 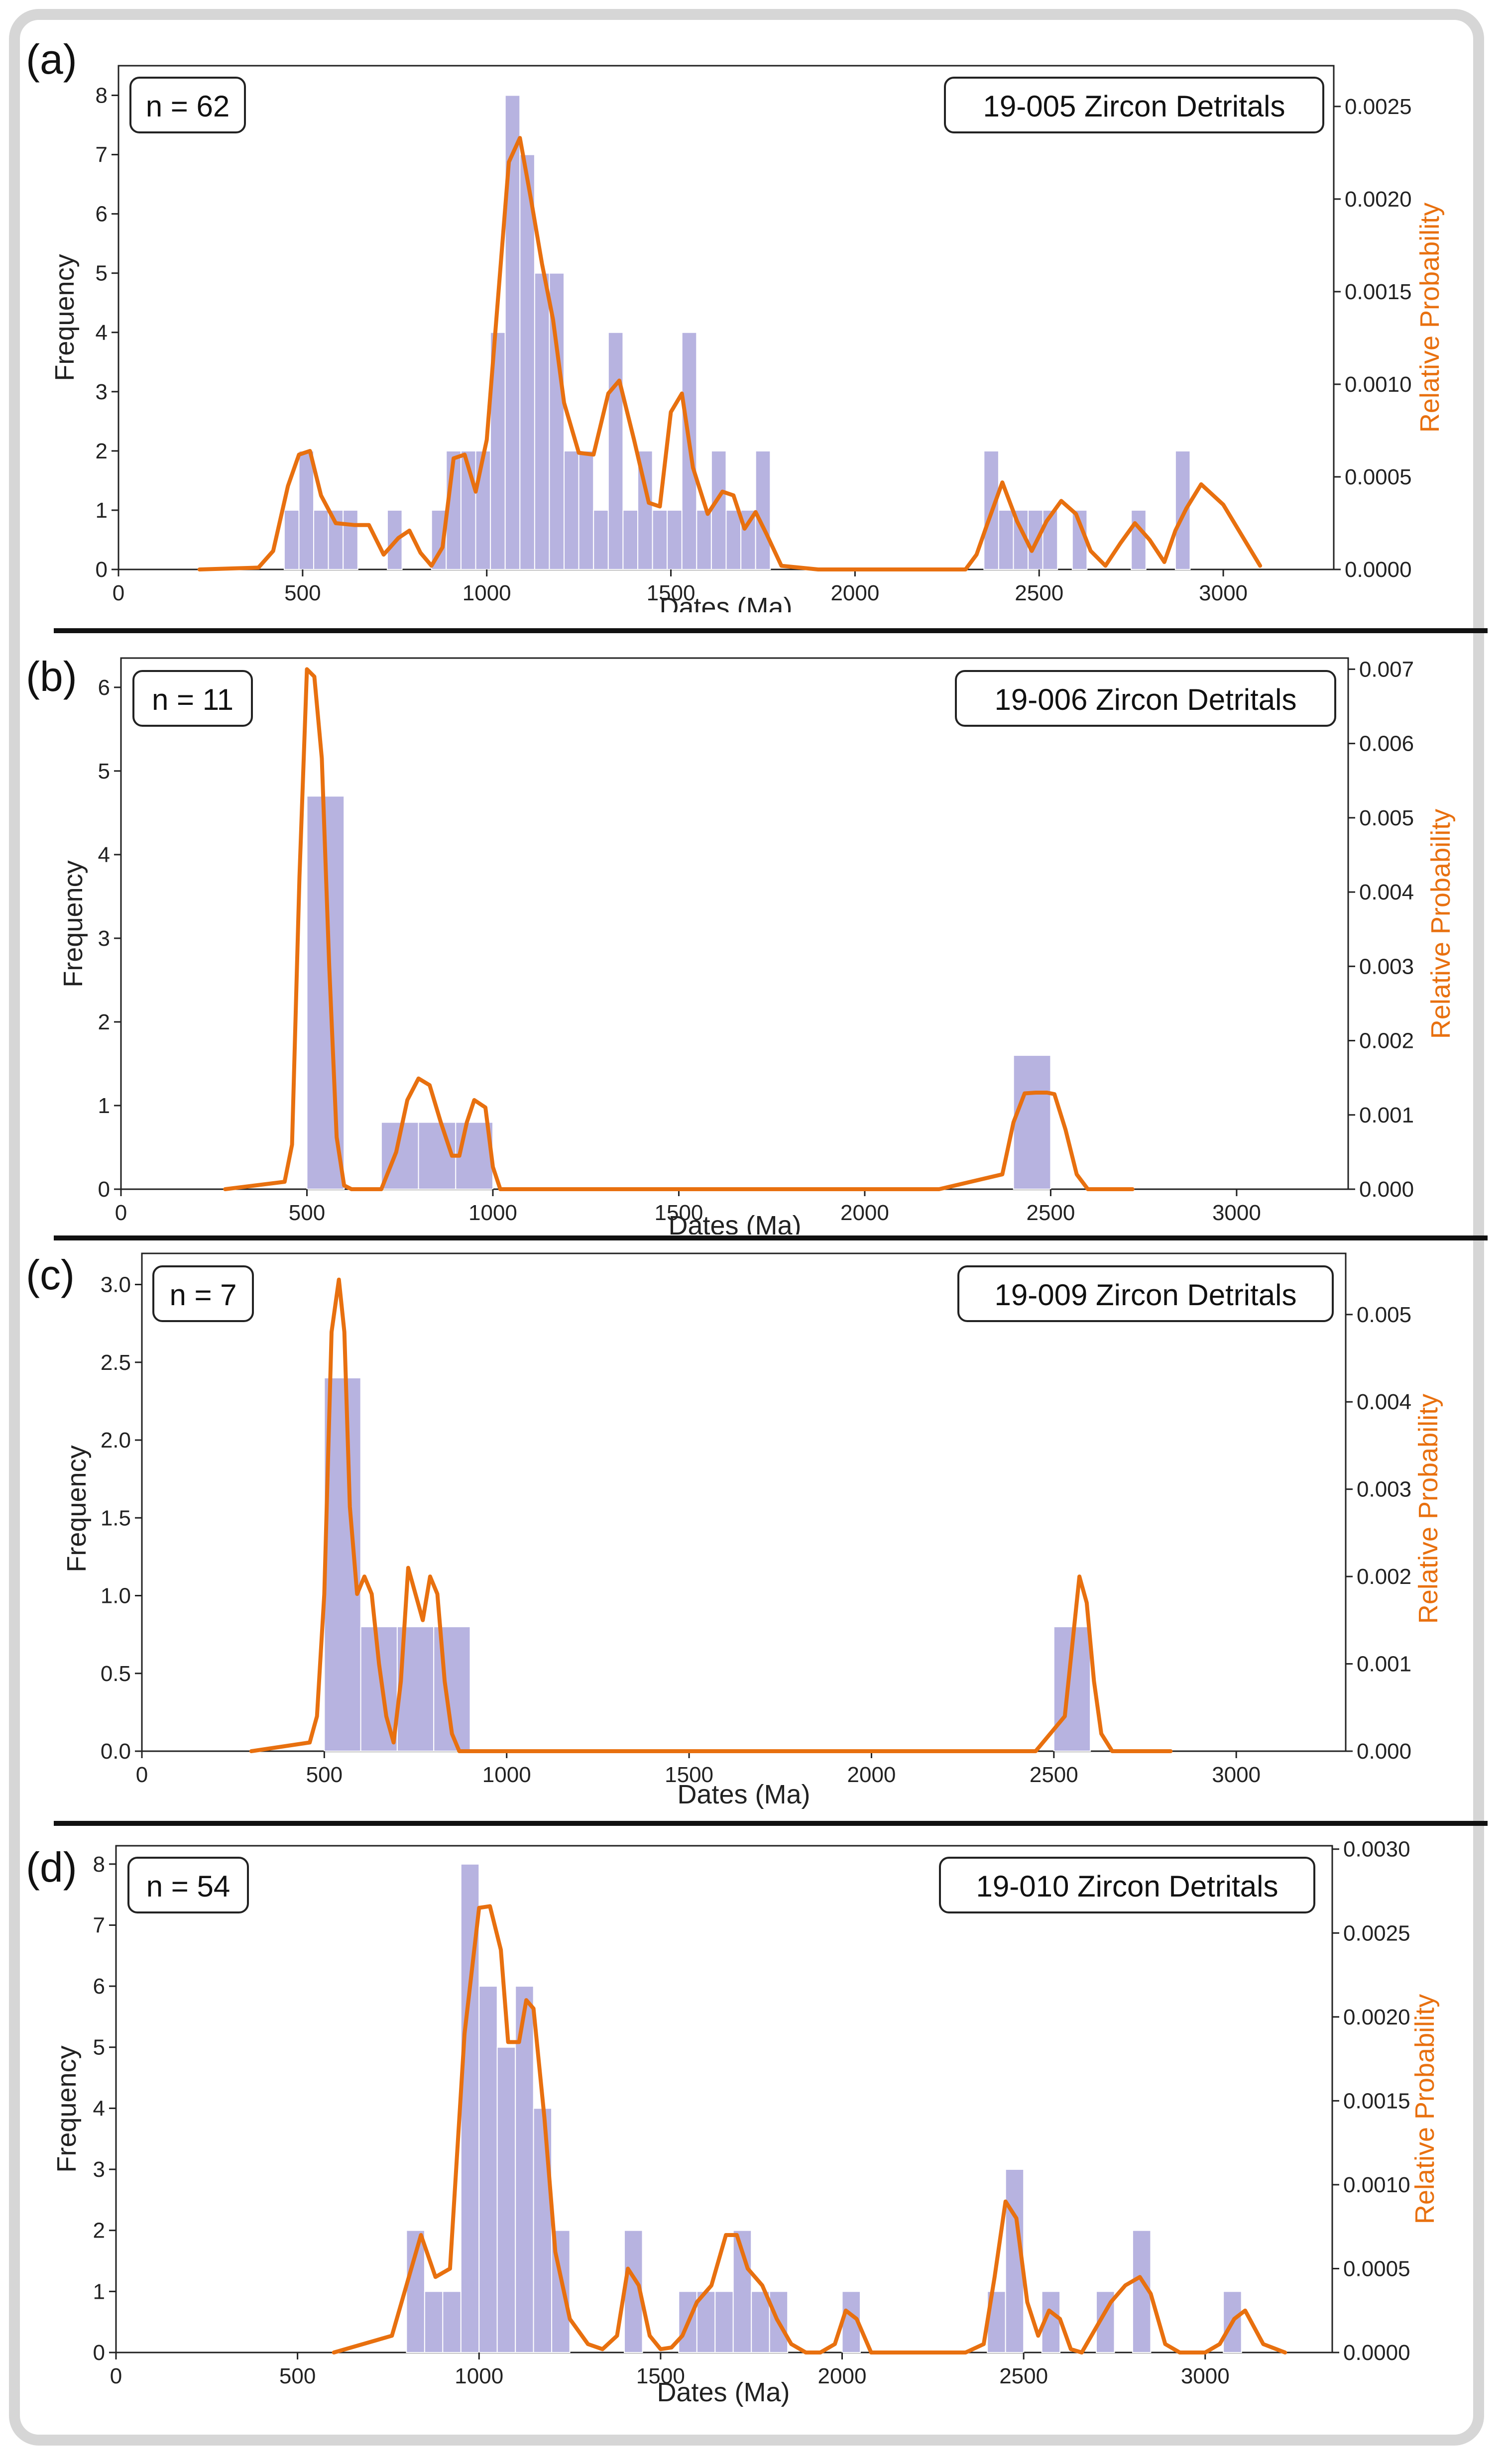 What do you see at coordinates (99, 2291) in the screenshot?
I see `y-tick-label: 1` at bounding box center [99, 2291].